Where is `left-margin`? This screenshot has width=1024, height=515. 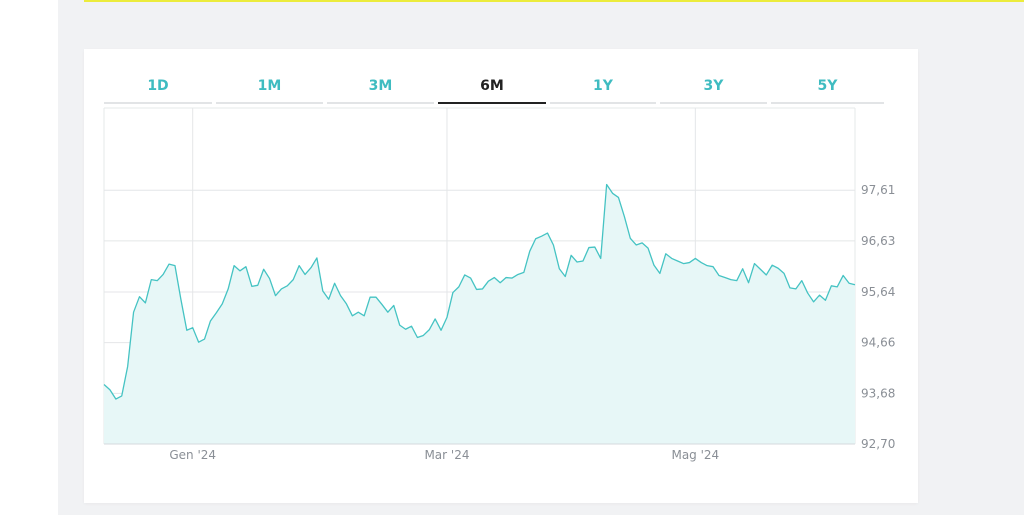
left-margin is located at coordinates (29, 257).